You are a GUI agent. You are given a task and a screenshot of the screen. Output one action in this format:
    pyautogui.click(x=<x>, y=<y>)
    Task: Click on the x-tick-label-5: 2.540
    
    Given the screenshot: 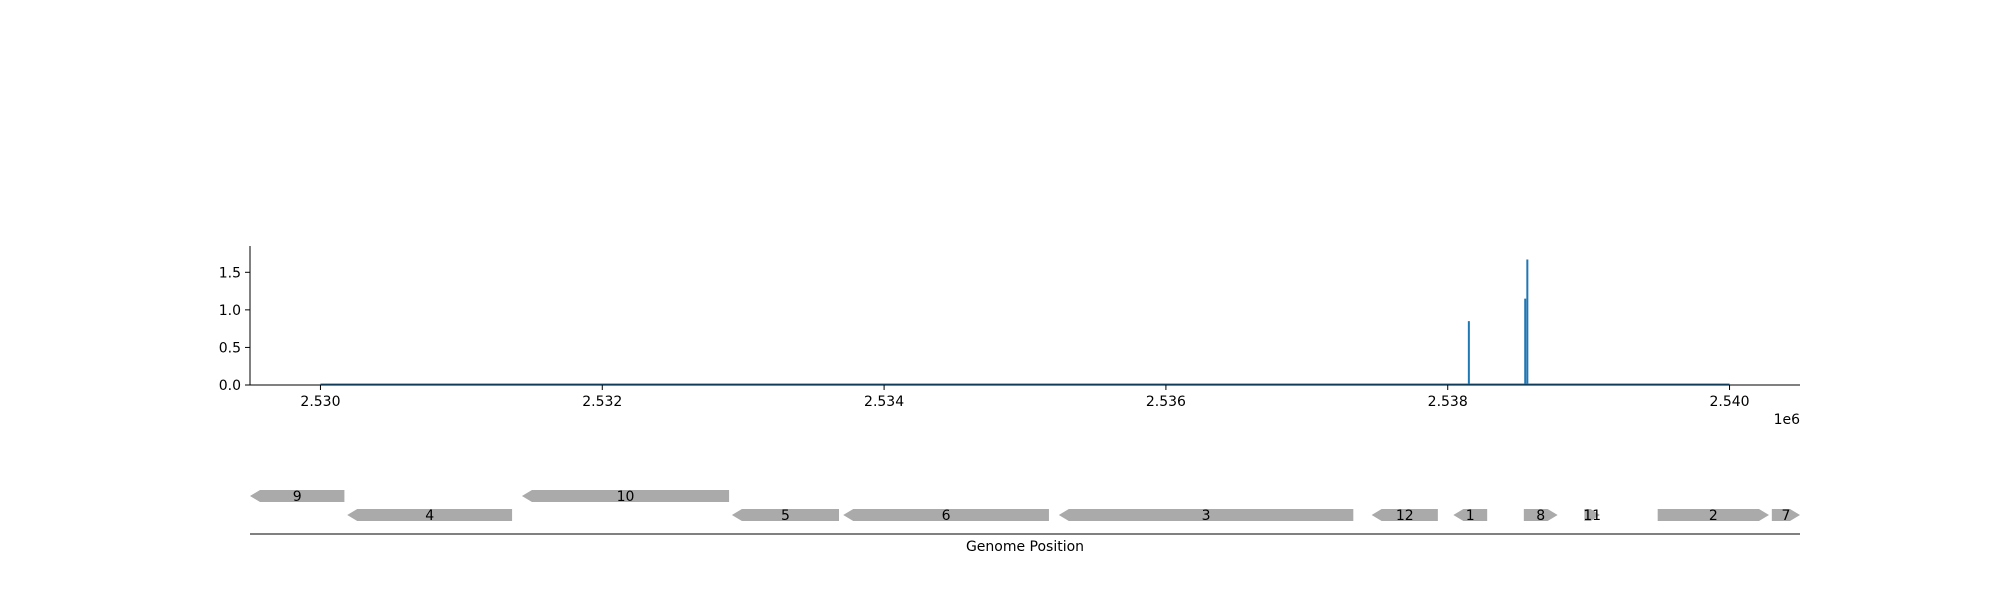 What is the action you would take?
    pyautogui.click(x=1729, y=402)
    